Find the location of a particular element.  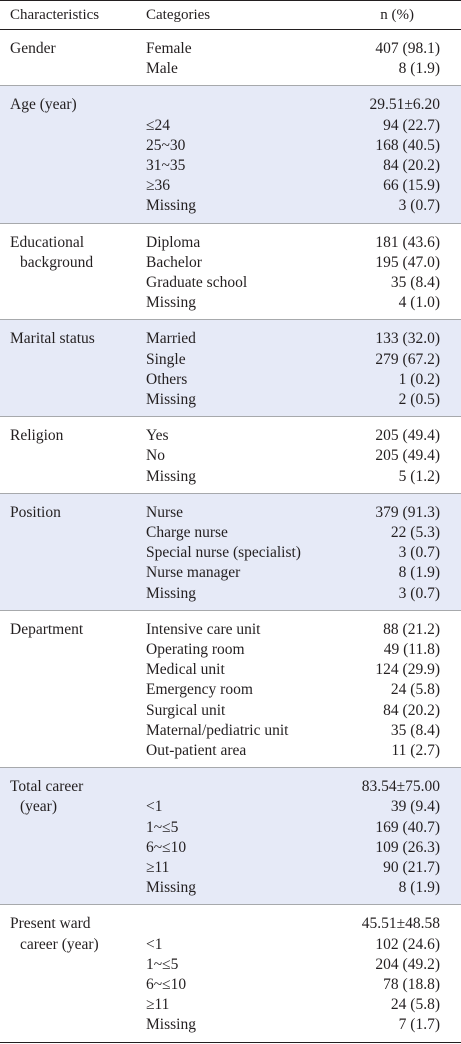

value-cell: 5 (1.2) is located at coordinates (419, 476).